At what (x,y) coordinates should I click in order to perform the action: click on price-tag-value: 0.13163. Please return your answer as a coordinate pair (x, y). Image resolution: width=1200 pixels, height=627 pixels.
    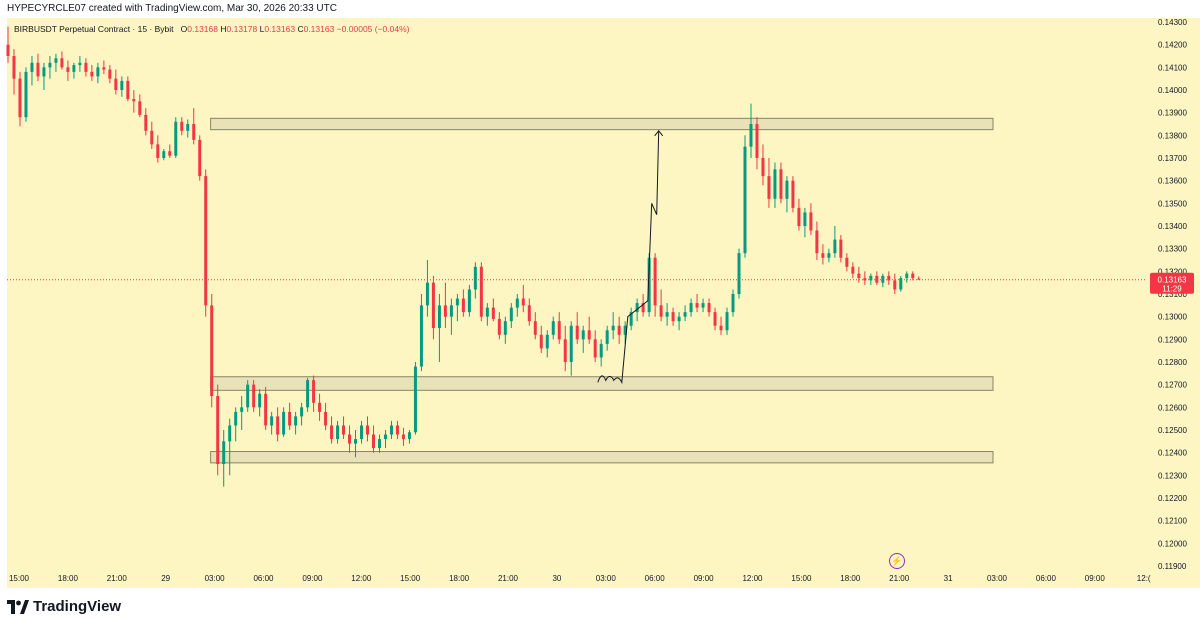
    Looking at the image, I should click on (1172, 280).